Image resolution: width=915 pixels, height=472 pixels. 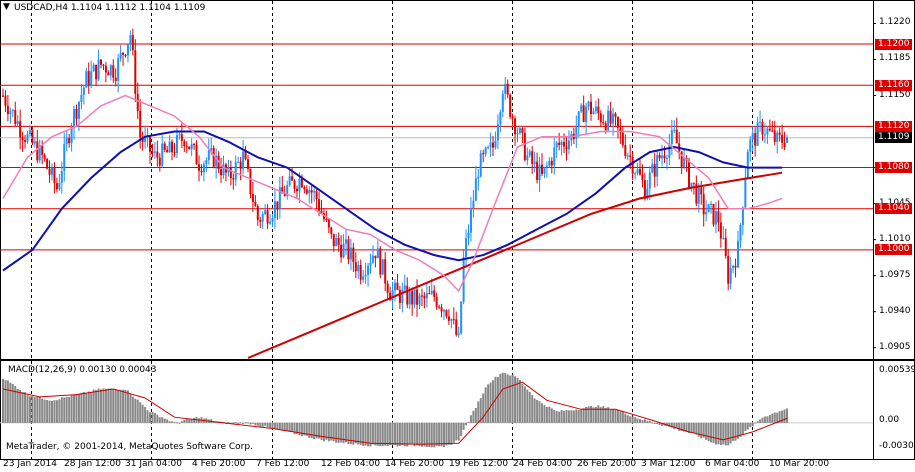 What do you see at coordinates (895, 274) in the screenshot?
I see `price-tick-label: 1.0975` at bounding box center [895, 274].